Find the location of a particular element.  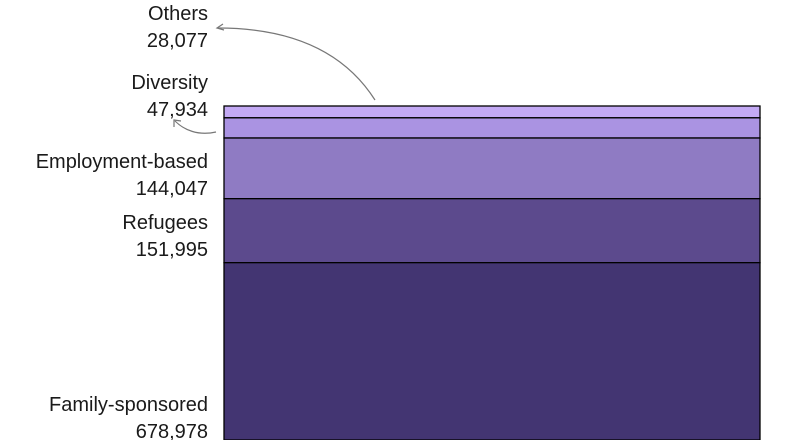

bar-segment-employment-based is located at coordinates (492, 168).